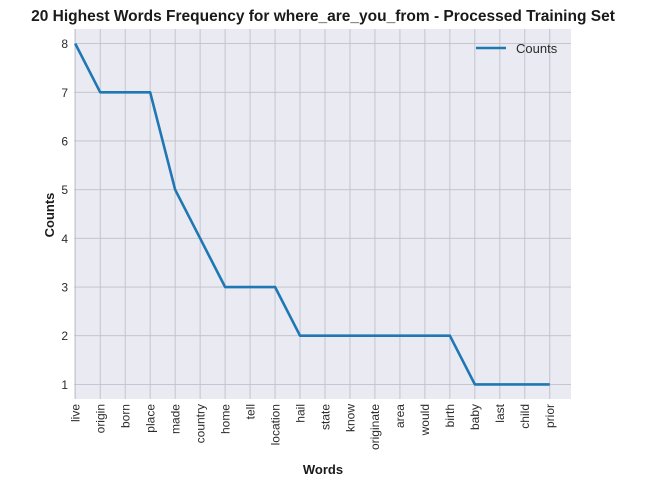 The width and height of the screenshot is (646, 492). Describe the element at coordinates (64, 93) in the screenshot. I see `y-tick-label: 7` at that location.